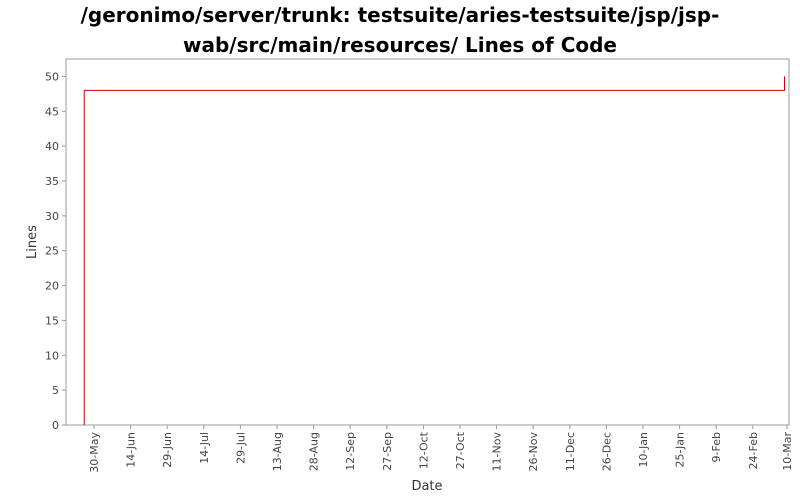 This screenshot has width=800, height=500. I want to click on y-tick-label: 20, so click(52, 286).